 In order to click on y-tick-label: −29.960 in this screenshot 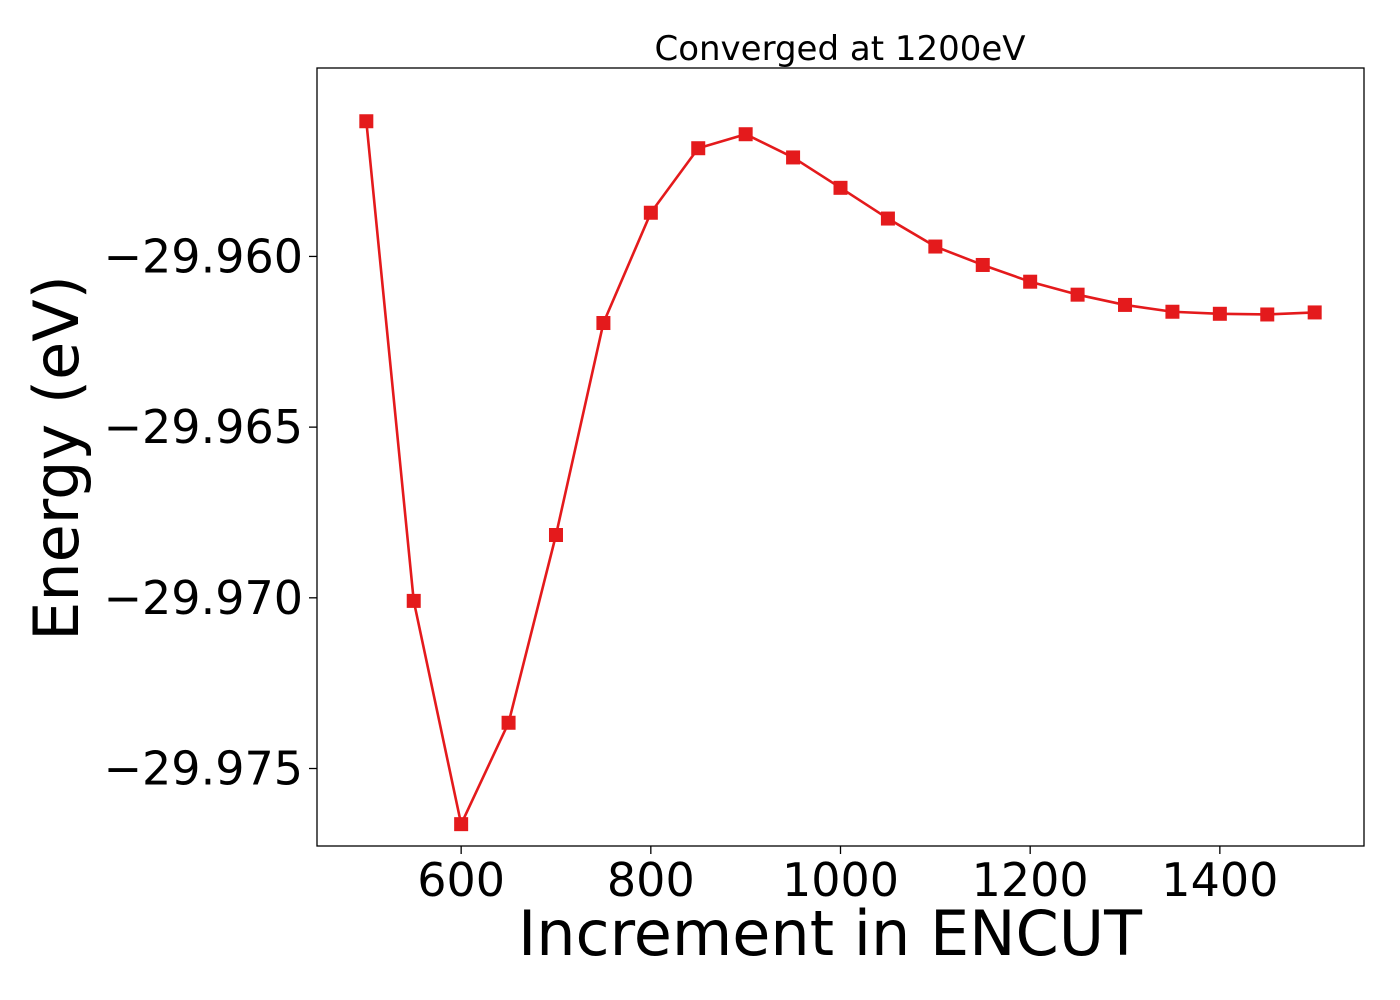, I will do `click(204, 256)`.